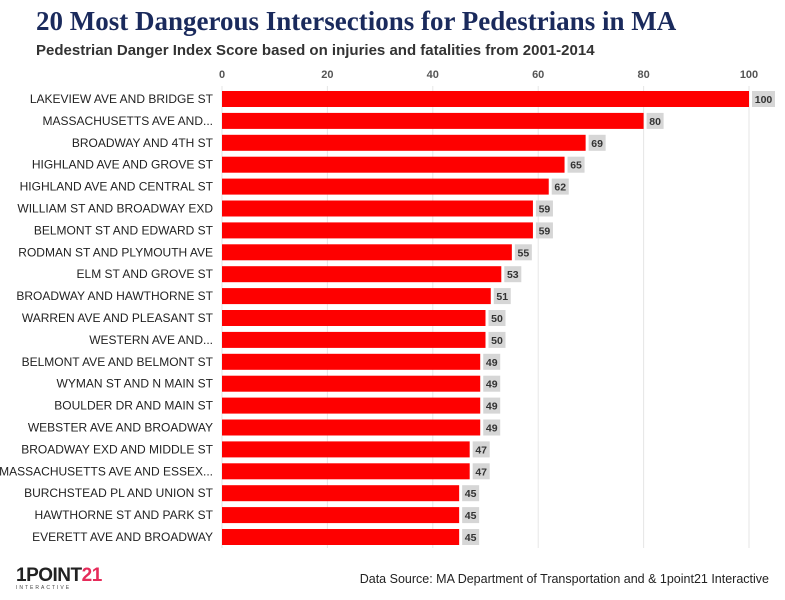 The height and width of the screenshot is (600, 785). Describe the element at coordinates (118, 362) in the screenshot. I see `category-label: BELMONT AVE AND BELMONT ST` at that location.